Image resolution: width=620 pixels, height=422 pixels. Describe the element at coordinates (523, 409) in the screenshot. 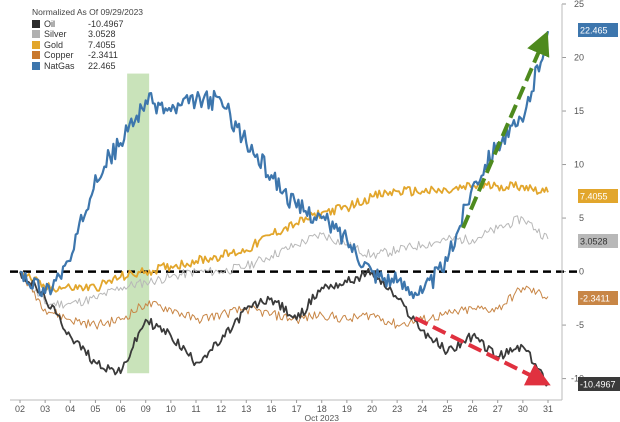

I see `x-tick-label: 30` at that location.